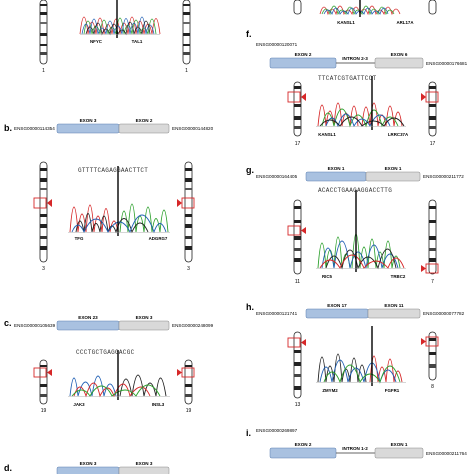 The height and width of the screenshot is (474, 474). What do you see at coordinates (337, 313) in the screenshot?
I see `panel-h-exon-left-bar` at bounding box center [337, 313].